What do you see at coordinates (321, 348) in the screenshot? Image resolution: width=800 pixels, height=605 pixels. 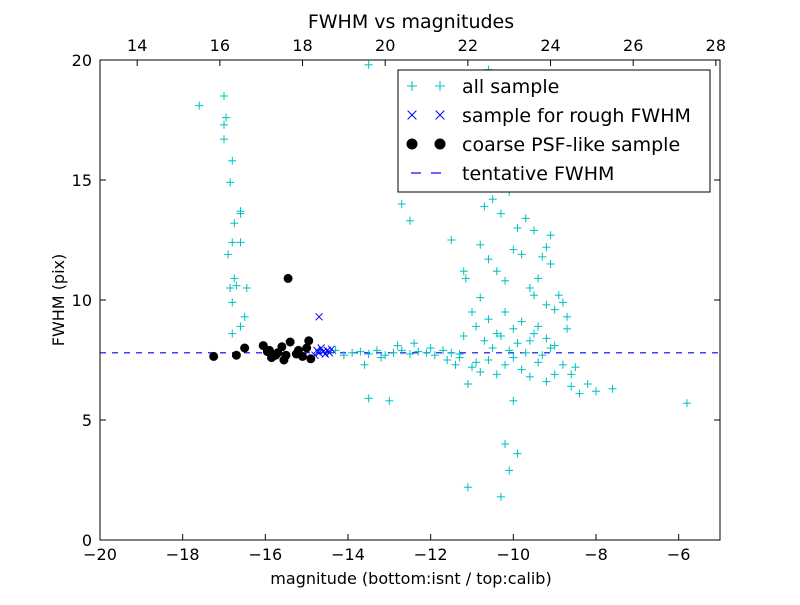 I see `rough-fwhm-point` at bounding box center [321, 348].